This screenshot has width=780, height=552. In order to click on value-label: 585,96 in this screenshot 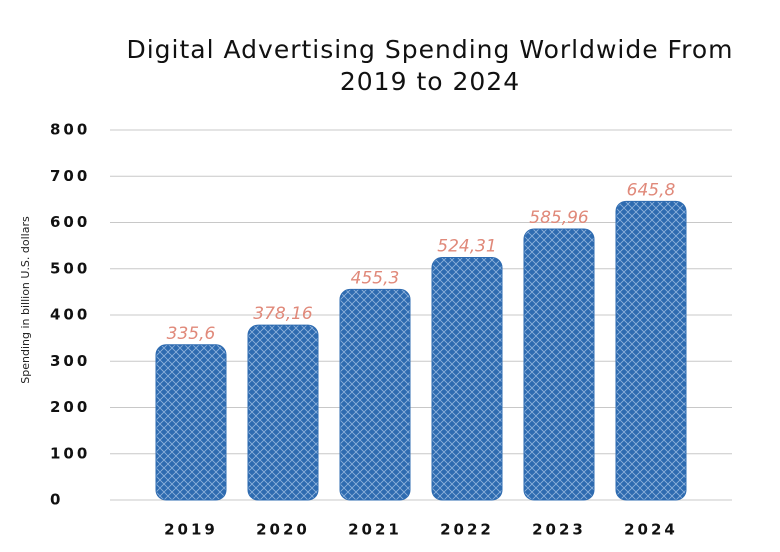, I will do `click(559, 218)`.